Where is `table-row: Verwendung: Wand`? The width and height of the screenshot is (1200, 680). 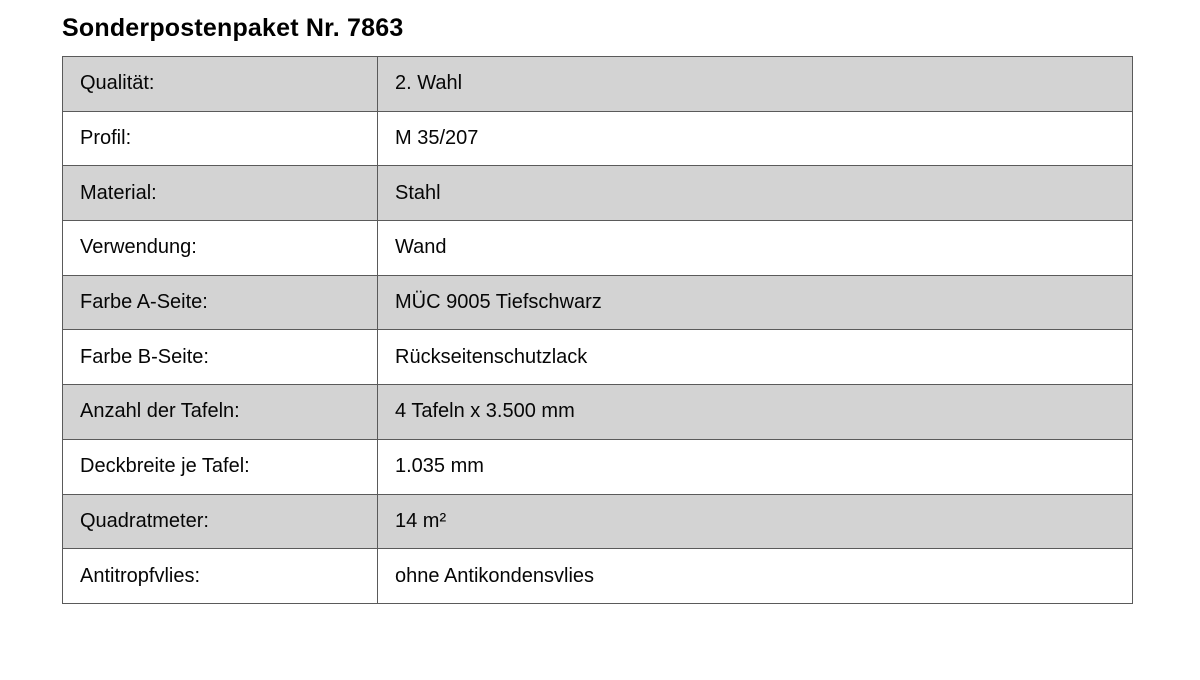 table-row: Verwendung: Wand is located at coordinates (597, 248).